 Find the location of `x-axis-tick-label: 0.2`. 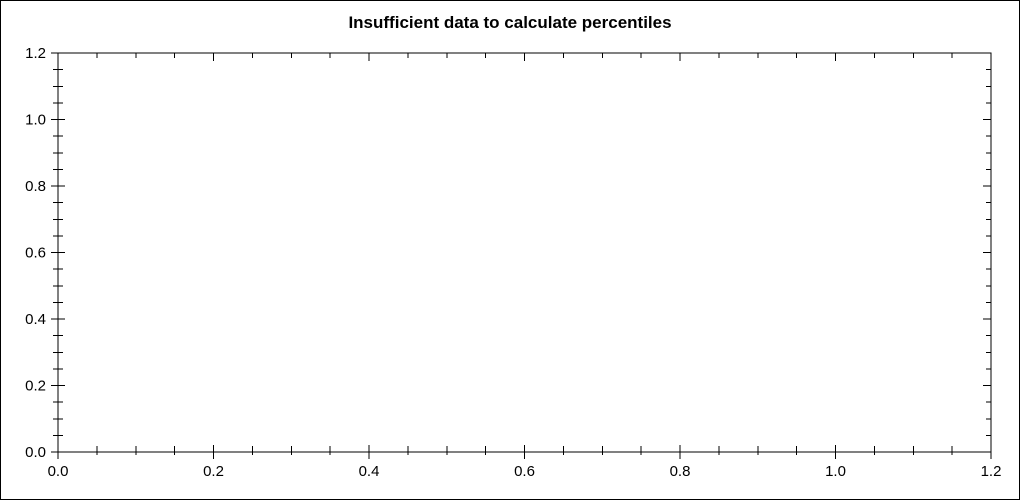

x-axis-tick-label: 0.2 is located at coordinates (213, 471).